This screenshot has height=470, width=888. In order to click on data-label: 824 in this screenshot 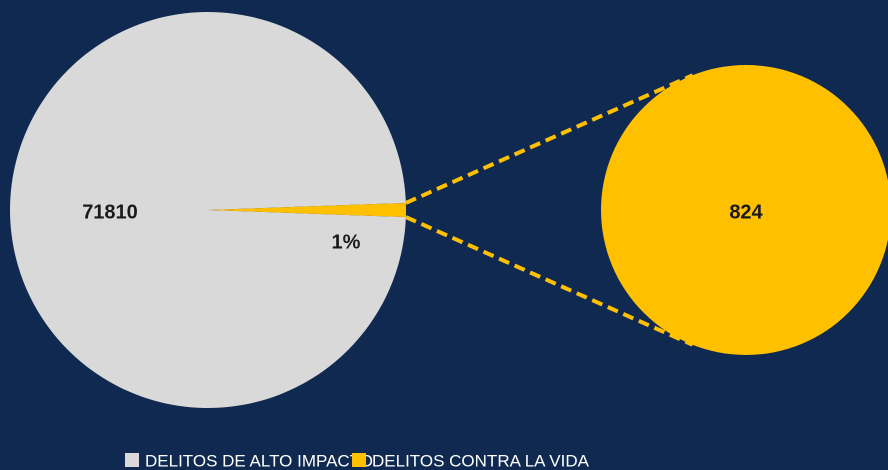, I will do `click(746, 212)`.